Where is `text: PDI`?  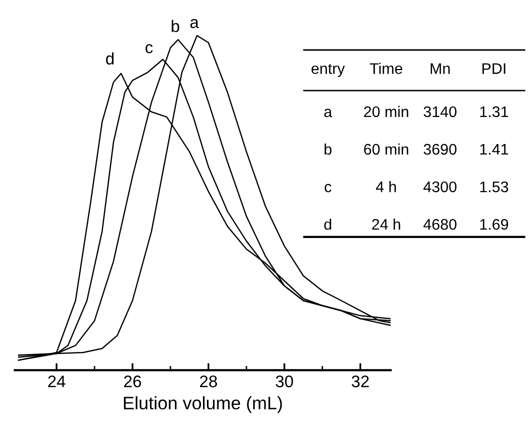
text: PDI is located at coordinates (494, 68).